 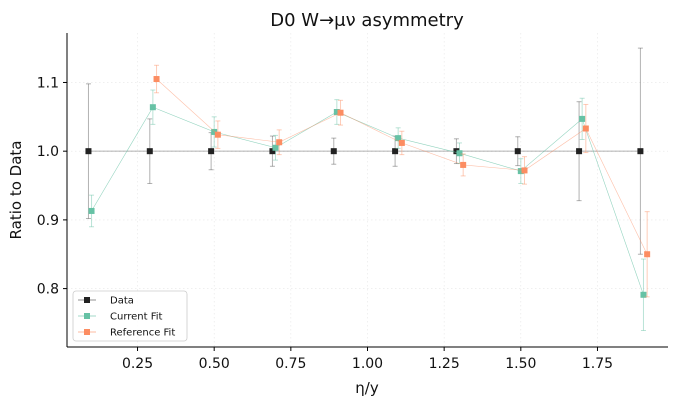 I want to click on x-tick-label: 0.75, so click(x=290, y=364).